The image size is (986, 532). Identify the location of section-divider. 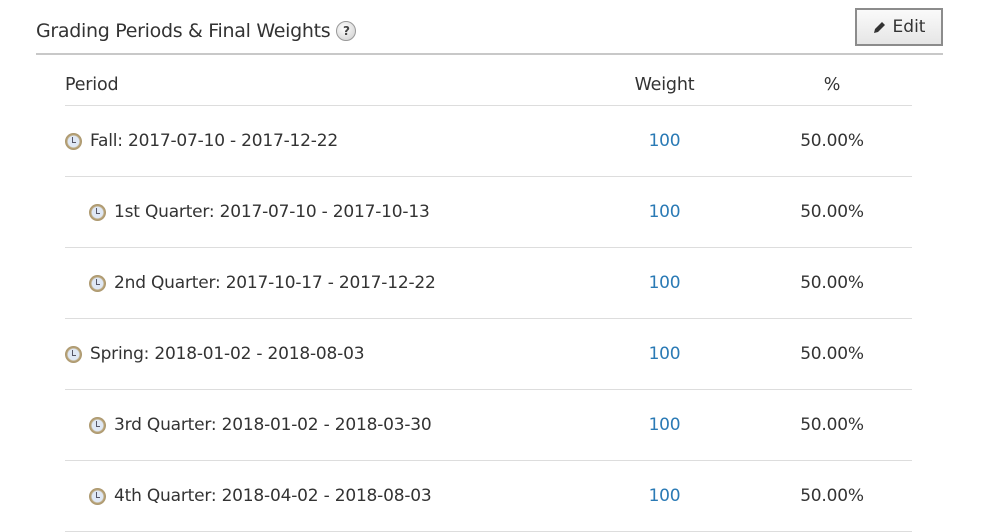
(489, 54).